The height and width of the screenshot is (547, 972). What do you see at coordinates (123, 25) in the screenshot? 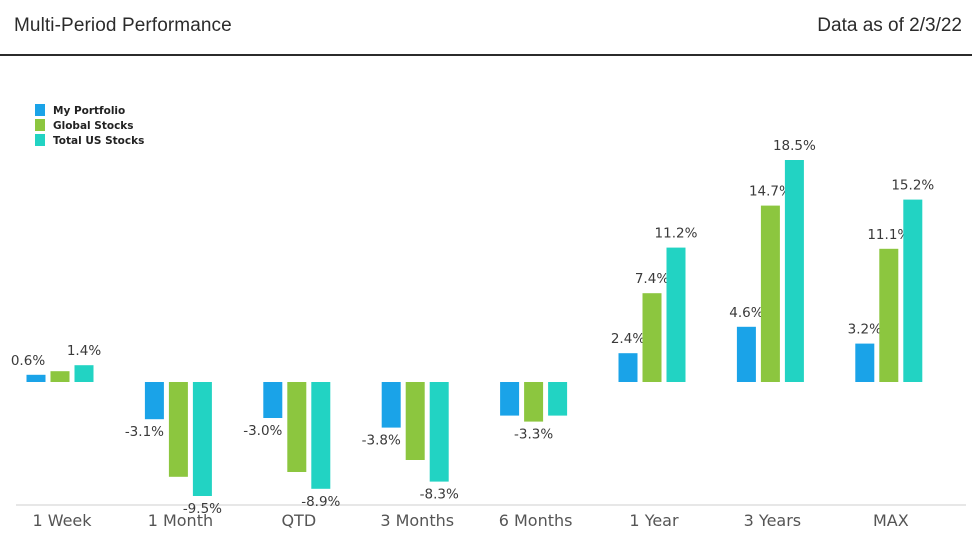
I see `chart-title: Multi-Period Performance` at bounding box center [123, 25].